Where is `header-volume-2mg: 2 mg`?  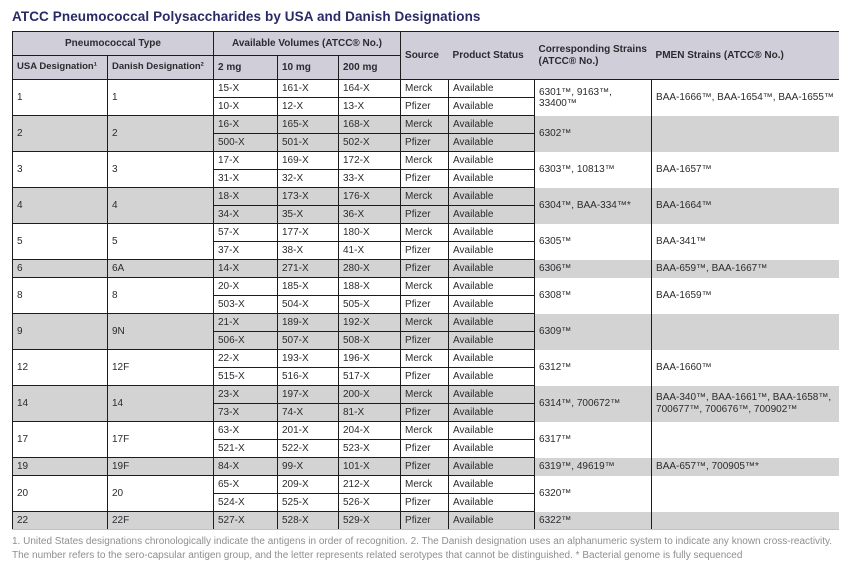
header-volume-2mg: 2 mg is located at coordinates (245, 67).